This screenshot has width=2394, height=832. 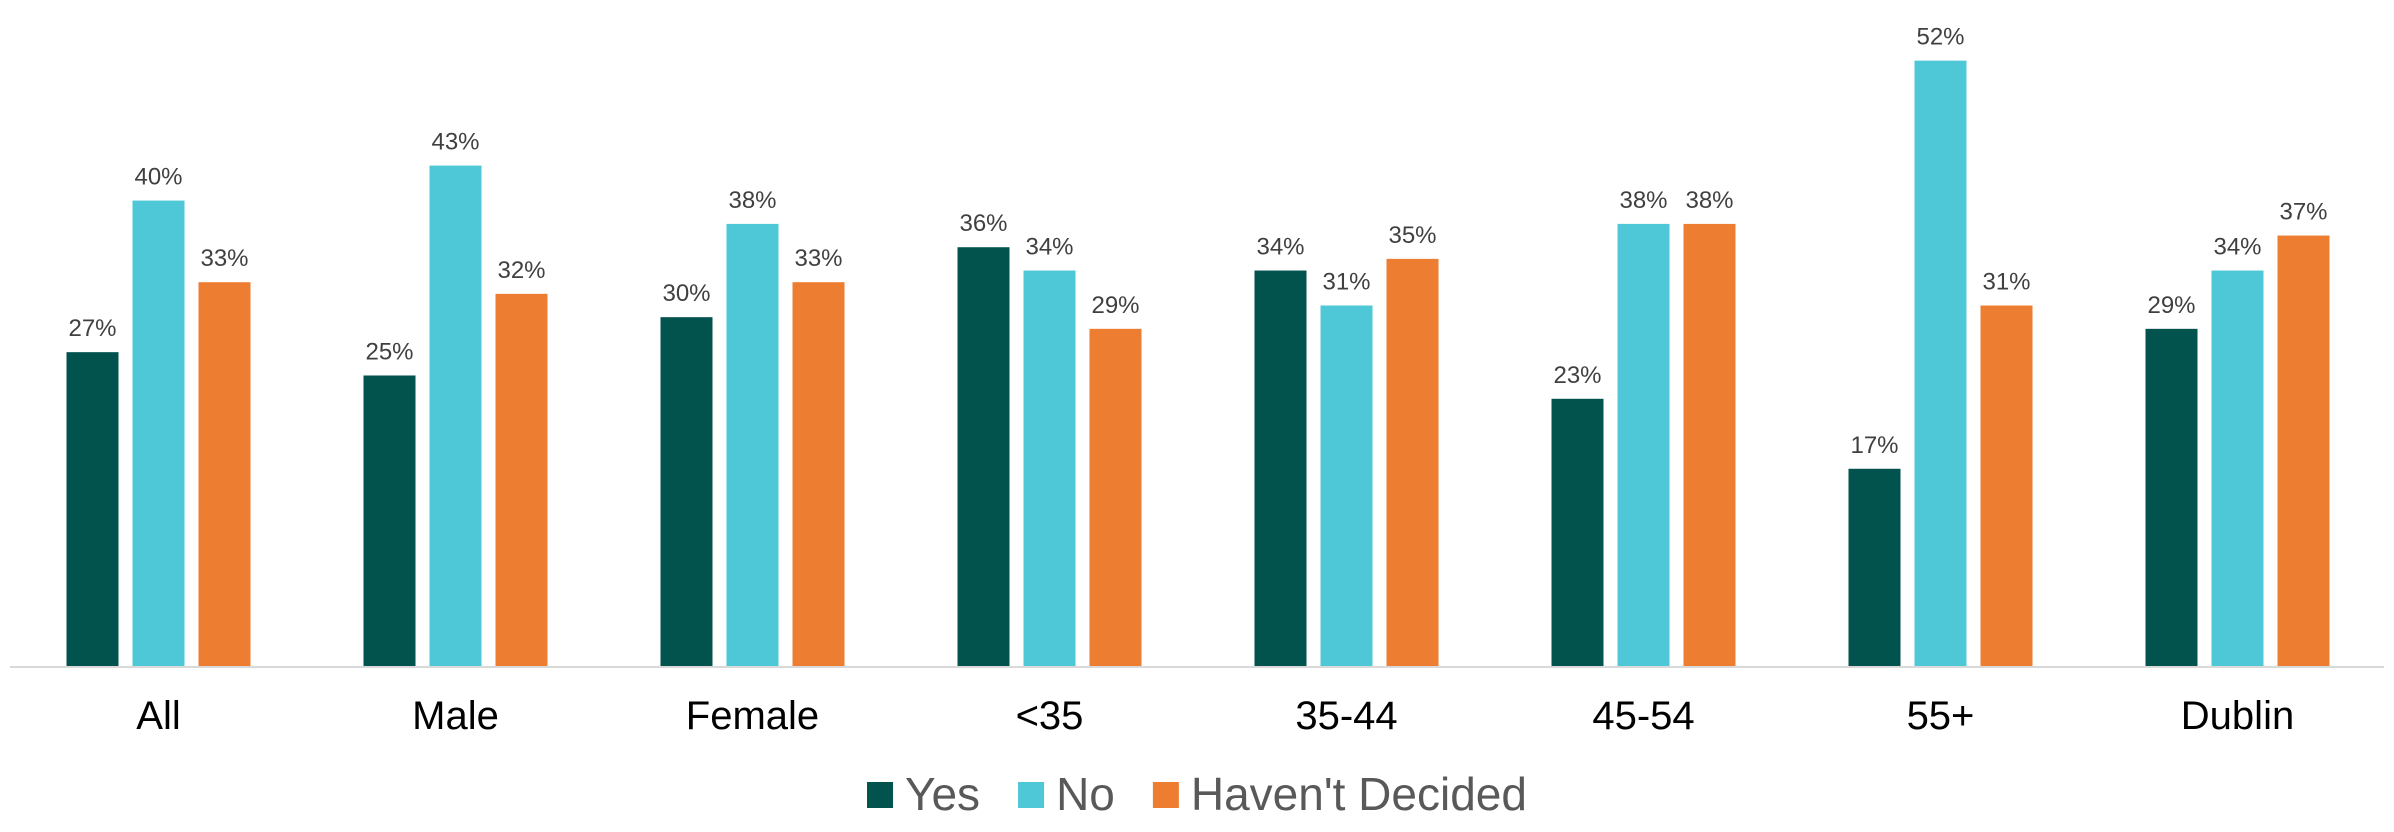 What do you see at coordinates (1412, 235) in the screenshot?
I see `data-label-haven-t-decided-35-44: 35%` at bounding box center [1412, 235].